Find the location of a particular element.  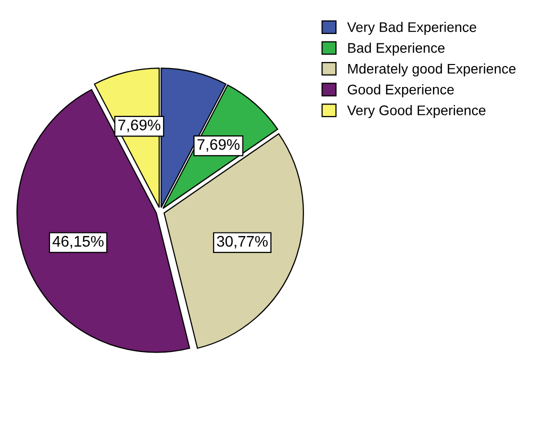

legend-label: Good Experience is located at coordinates (401, 91).